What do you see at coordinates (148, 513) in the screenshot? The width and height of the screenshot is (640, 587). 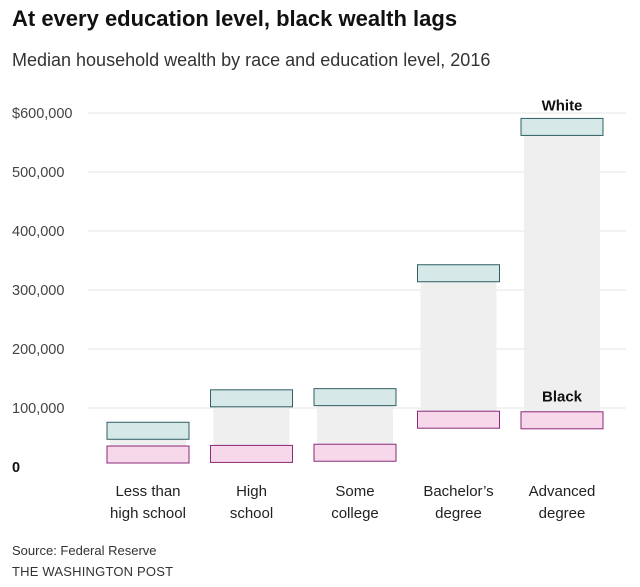 I see `x-tick-label: high school` at bounding box center [148, 513].